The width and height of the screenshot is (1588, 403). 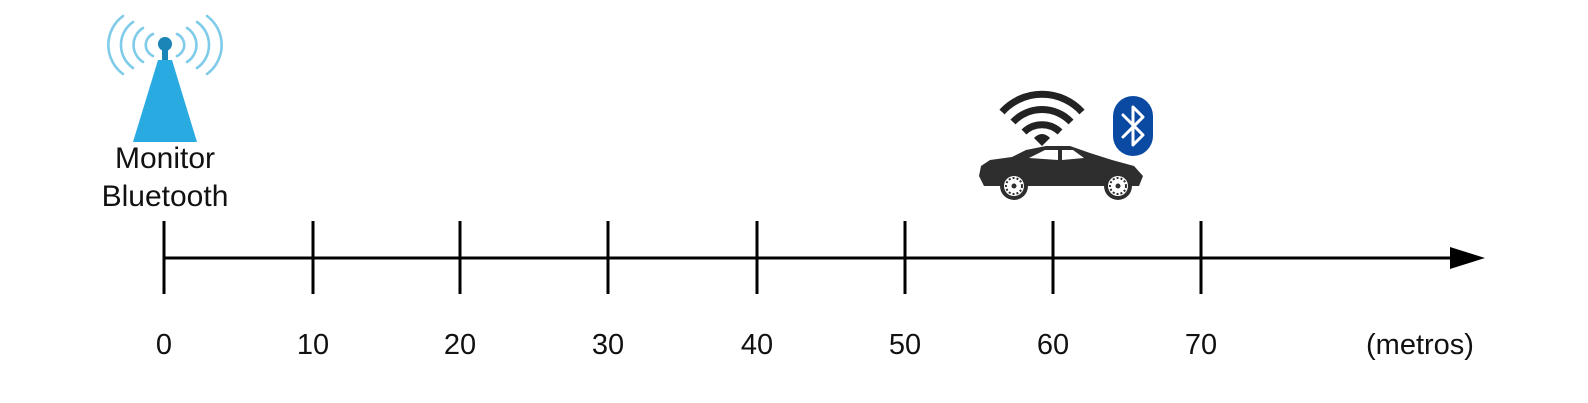 I want to click on monitor-label-line1: Monitor, so click(x=165, y=158).